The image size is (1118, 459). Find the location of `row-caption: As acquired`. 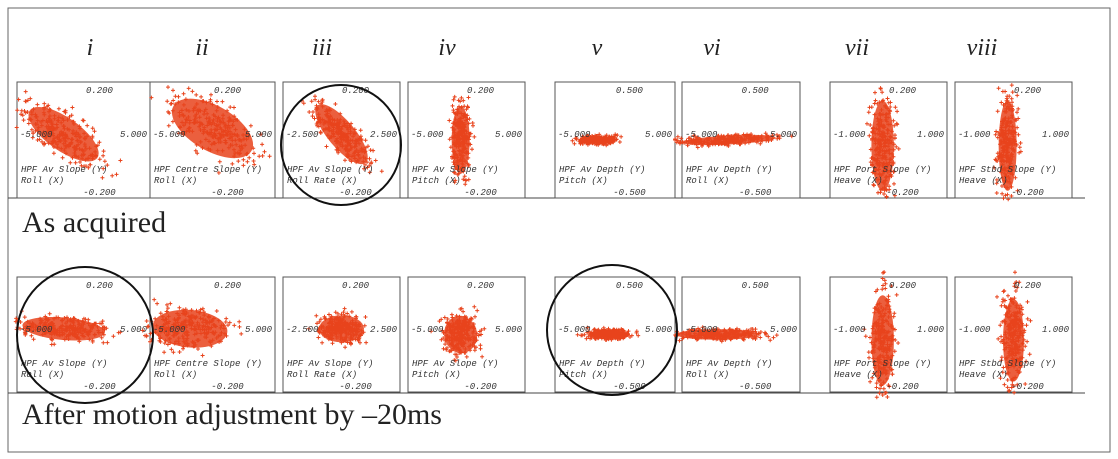

row-caption: As acquired is located at coordinates (94, 222).